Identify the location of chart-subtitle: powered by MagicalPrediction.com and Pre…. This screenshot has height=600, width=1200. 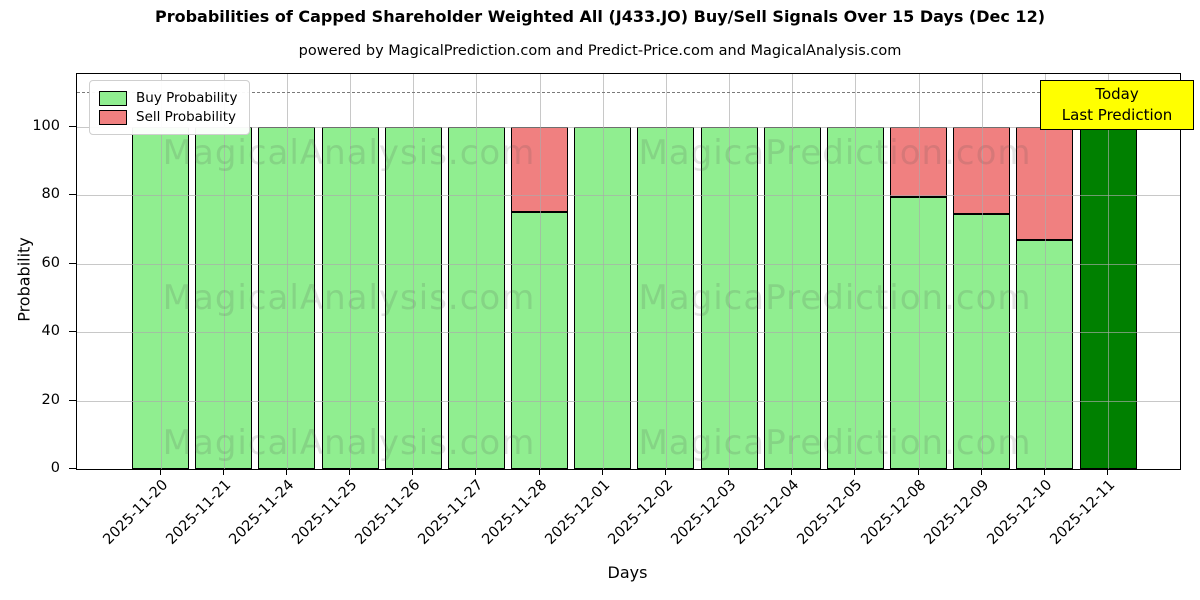
(600, 51).